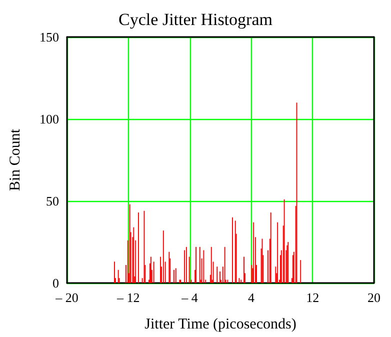 This screenshot has height=337, width=391. I want to click on x-axis-title: Jitter Time (picoseconds), so click(220, 324).